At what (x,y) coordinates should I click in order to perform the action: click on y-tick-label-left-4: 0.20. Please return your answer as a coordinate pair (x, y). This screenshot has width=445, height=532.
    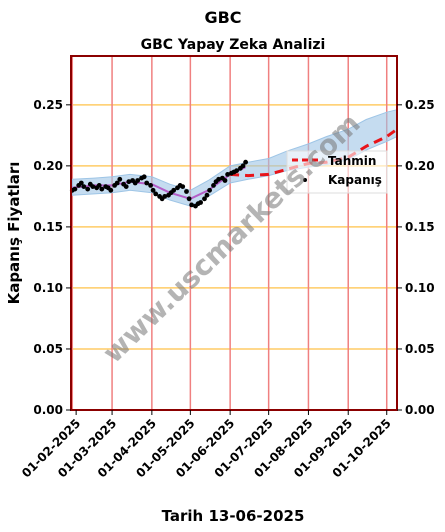
    Looking at the image, I should click on (48, 166).